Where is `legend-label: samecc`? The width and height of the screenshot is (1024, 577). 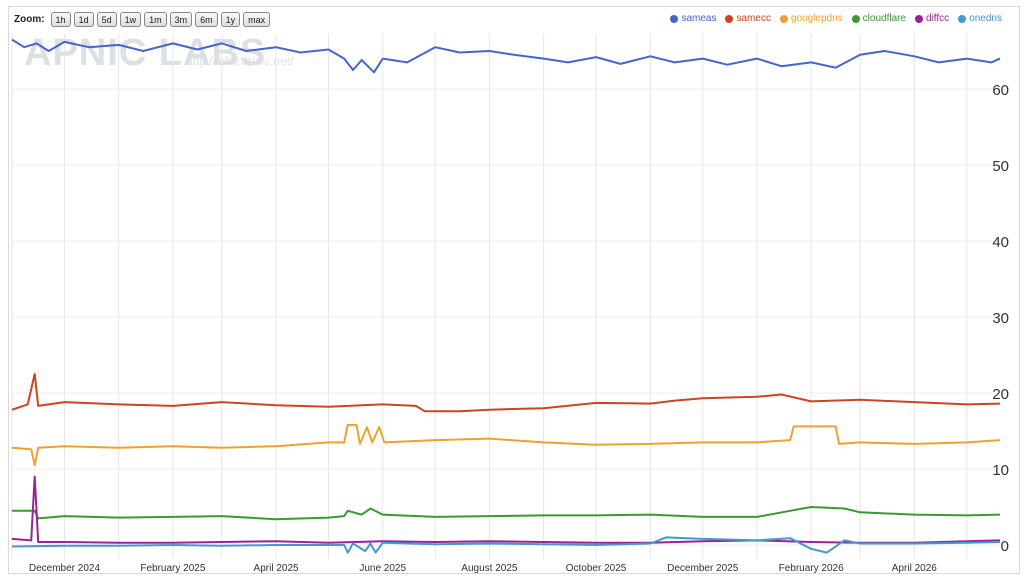
legend-label: samecc is located at coordinates (753, 18).